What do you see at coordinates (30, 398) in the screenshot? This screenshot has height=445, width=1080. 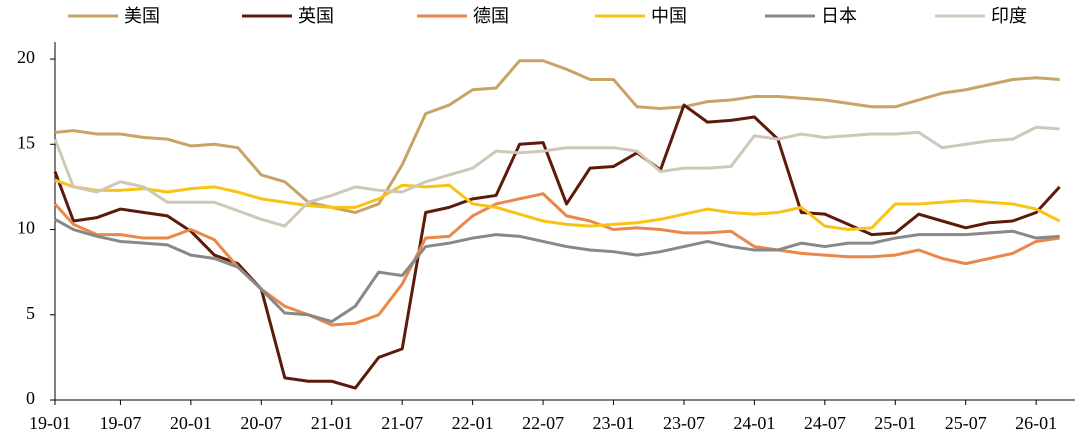 I see `y-tick-label: 0` at bounding box center [30, 398].